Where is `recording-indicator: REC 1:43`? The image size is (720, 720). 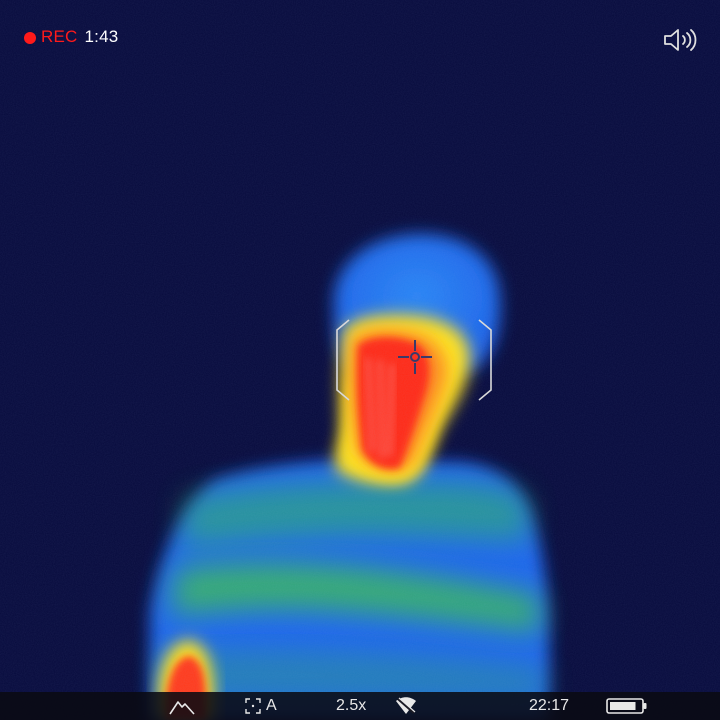
recording-indicator: REC 1:43 is located at coordinates (71, 37).